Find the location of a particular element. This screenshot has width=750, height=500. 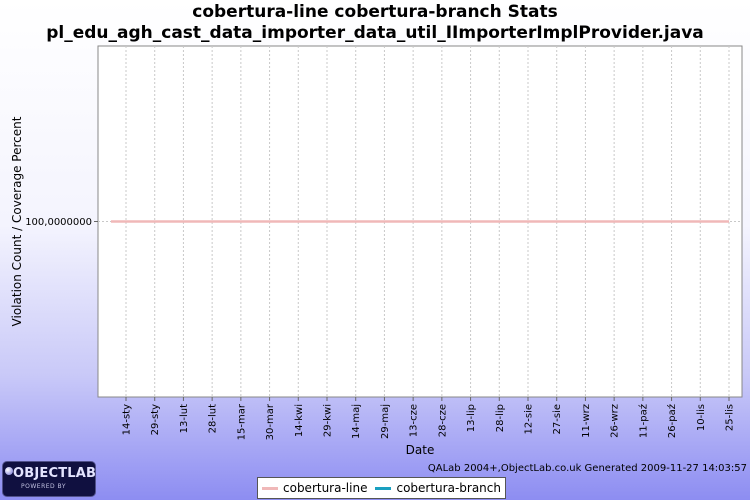

x-tick-label: 14-kwi is located at coordinates (299, 420).